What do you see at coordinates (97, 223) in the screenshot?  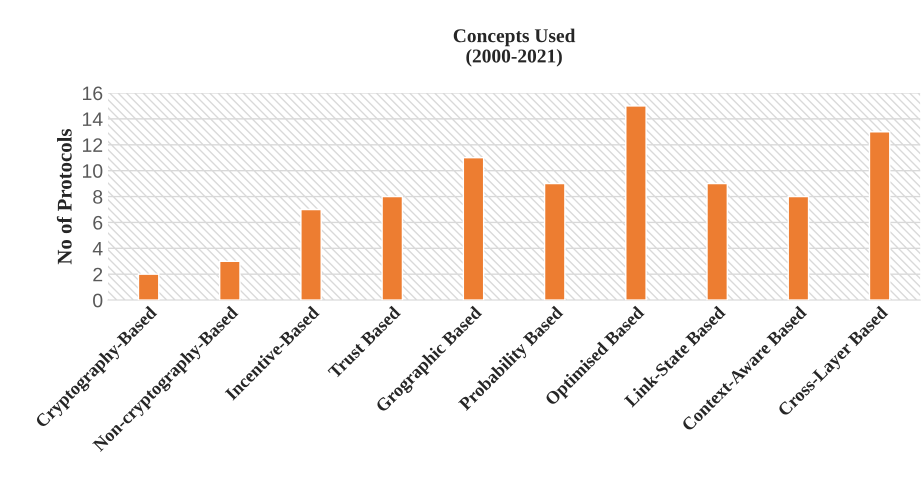 I see `y-tick-label: 6` at bounding box center [97, 223].